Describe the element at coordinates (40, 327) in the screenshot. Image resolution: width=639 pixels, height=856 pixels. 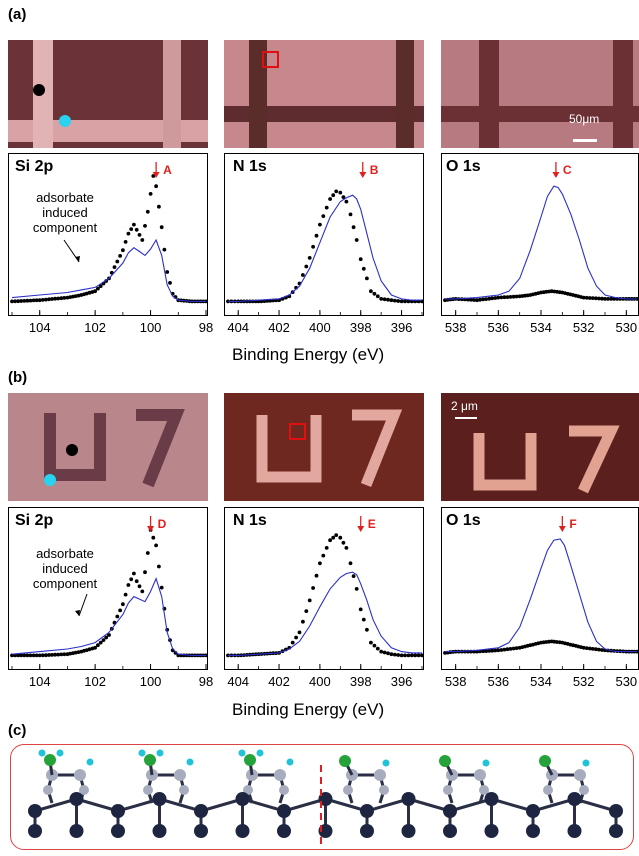
I see `x-tick-label: 104` at that location.